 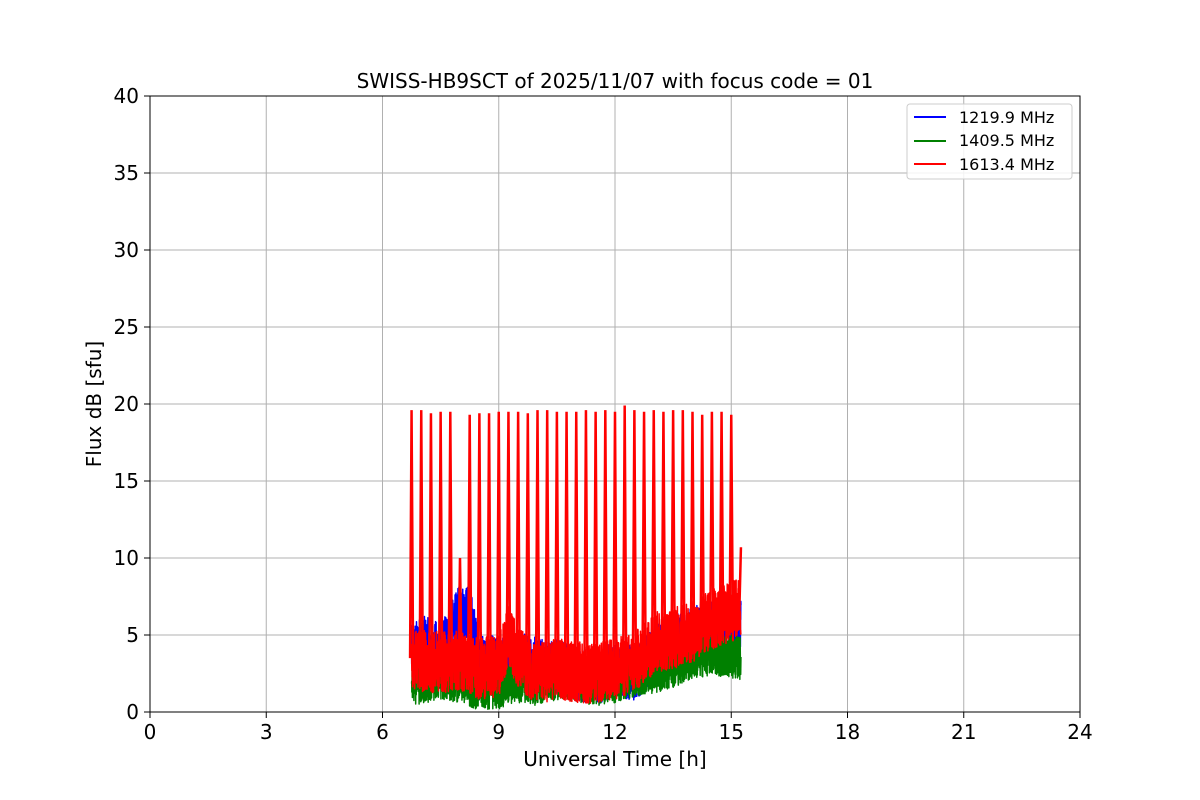 I want to click on y-tick-label: 25, so click(x=126, y=327).